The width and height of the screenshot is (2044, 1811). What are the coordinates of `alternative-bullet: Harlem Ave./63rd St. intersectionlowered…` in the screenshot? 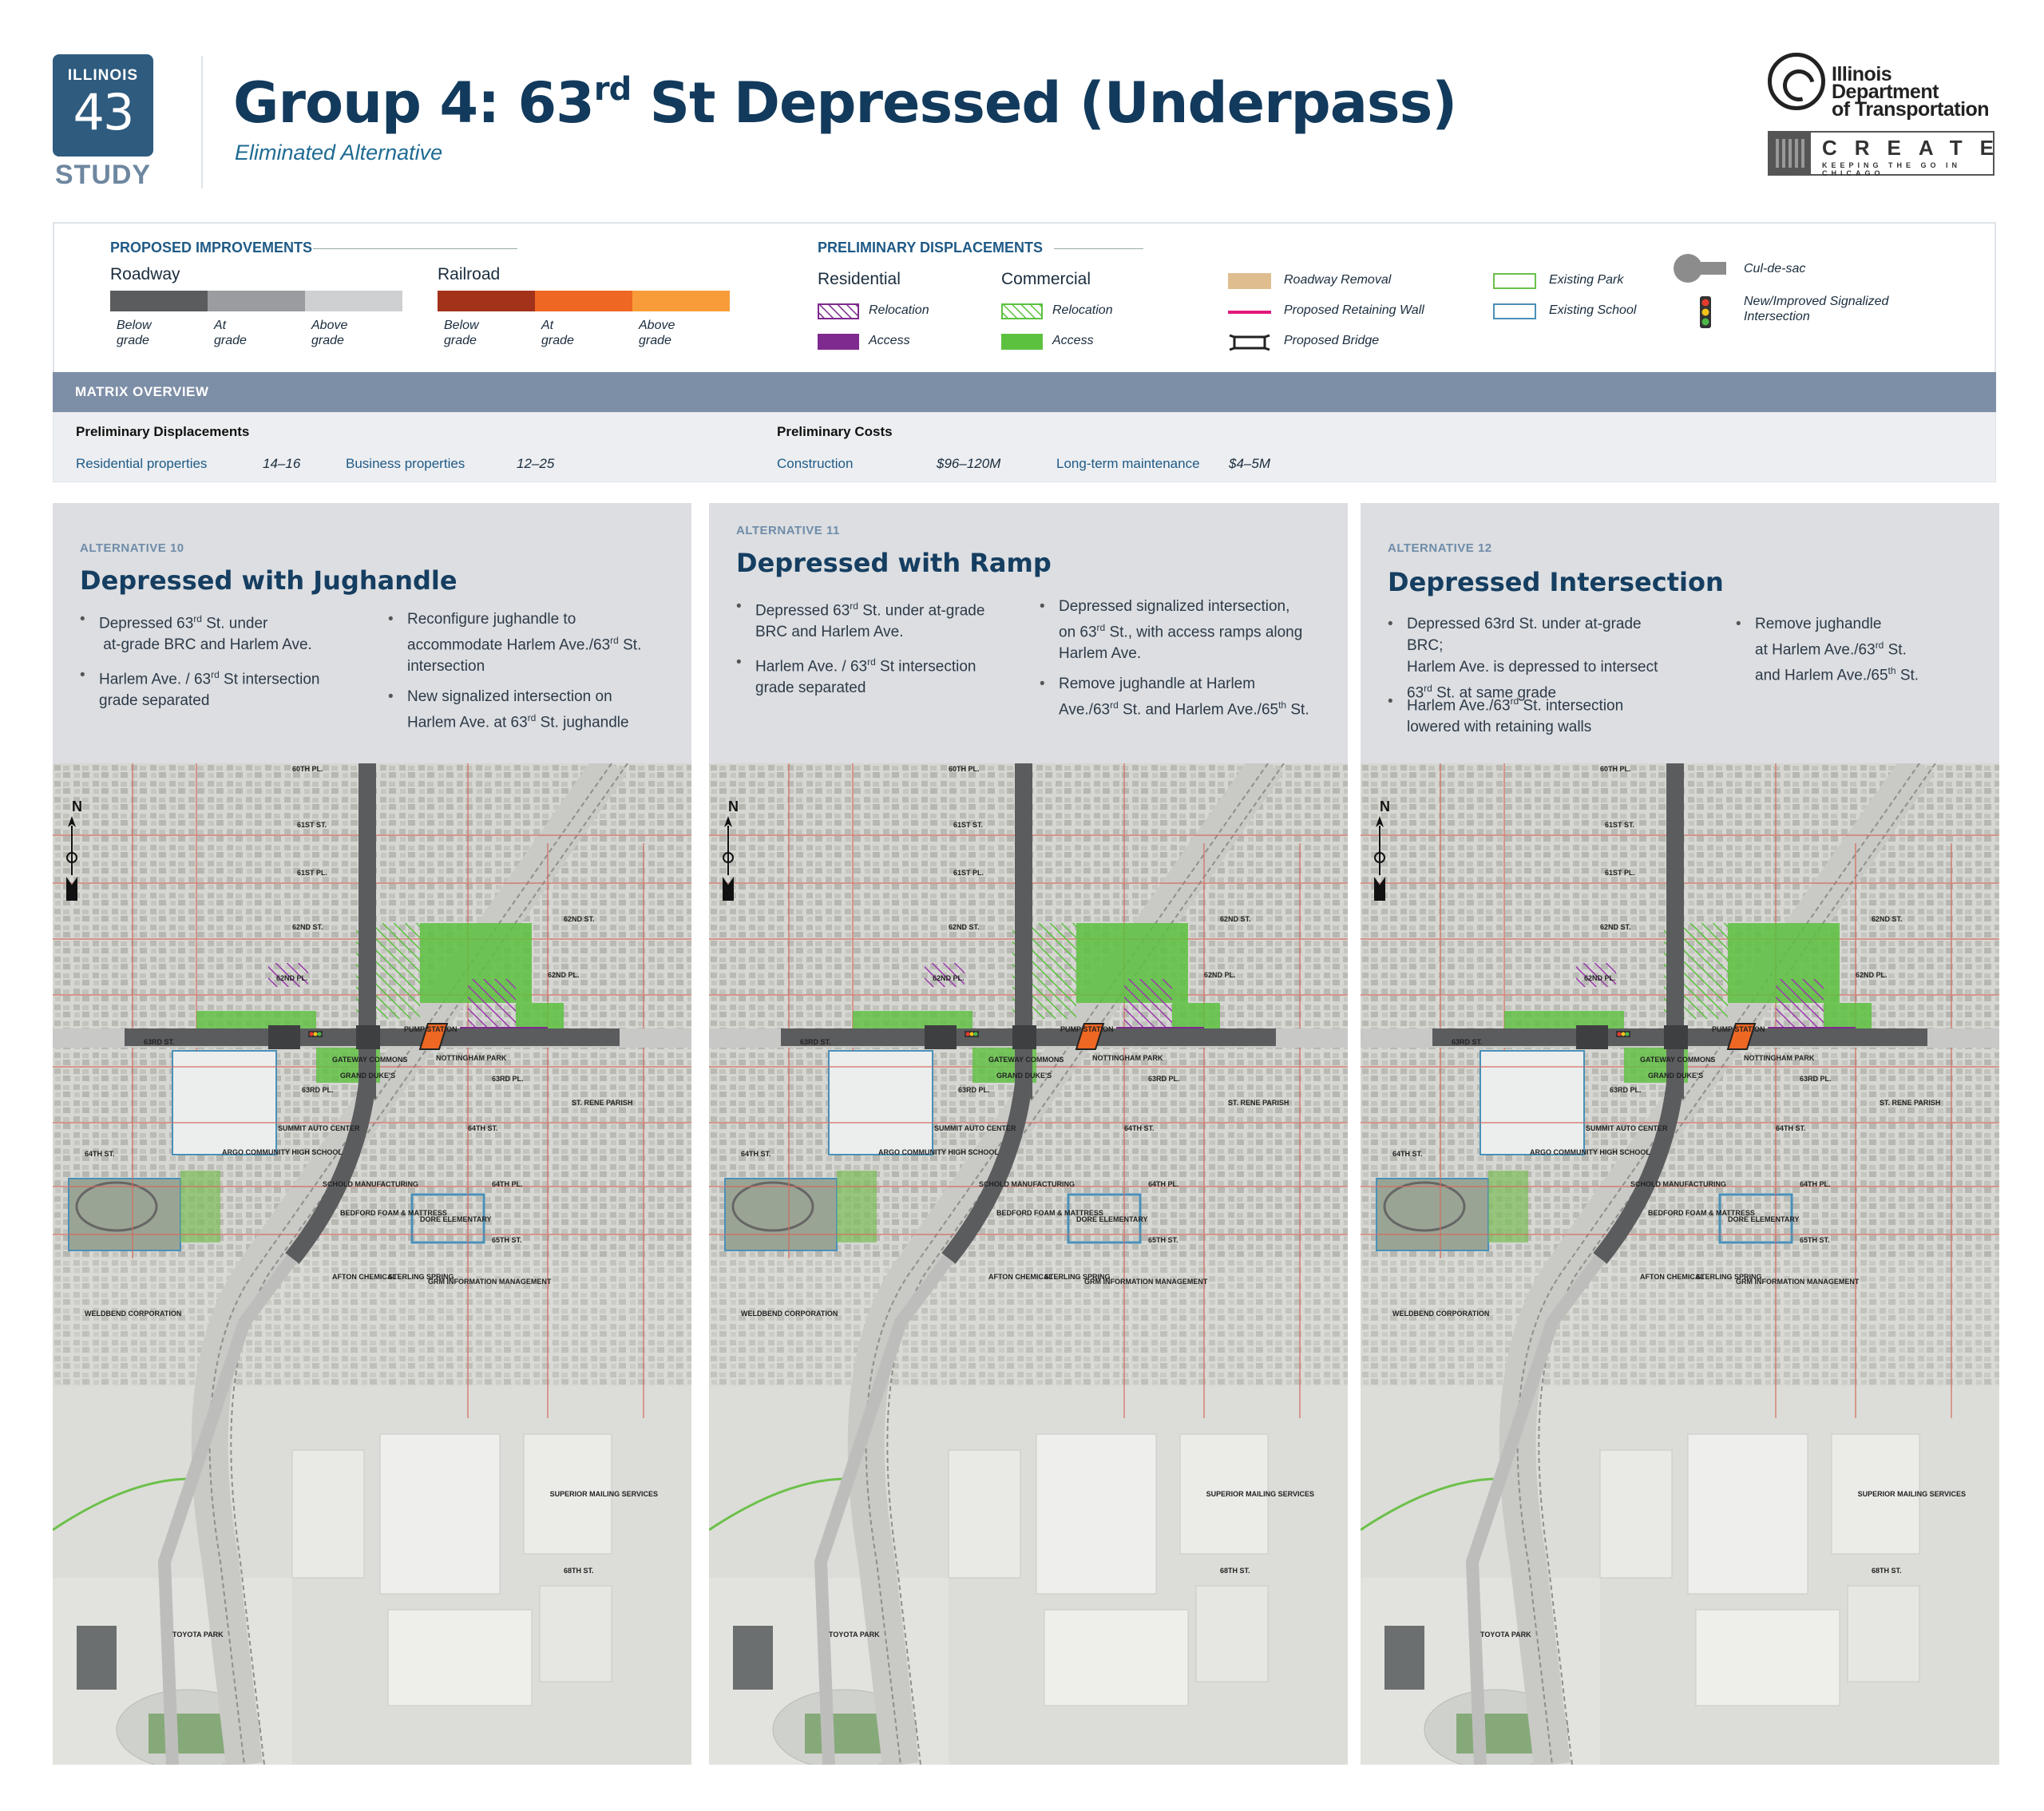 It's located at (1529, 714).